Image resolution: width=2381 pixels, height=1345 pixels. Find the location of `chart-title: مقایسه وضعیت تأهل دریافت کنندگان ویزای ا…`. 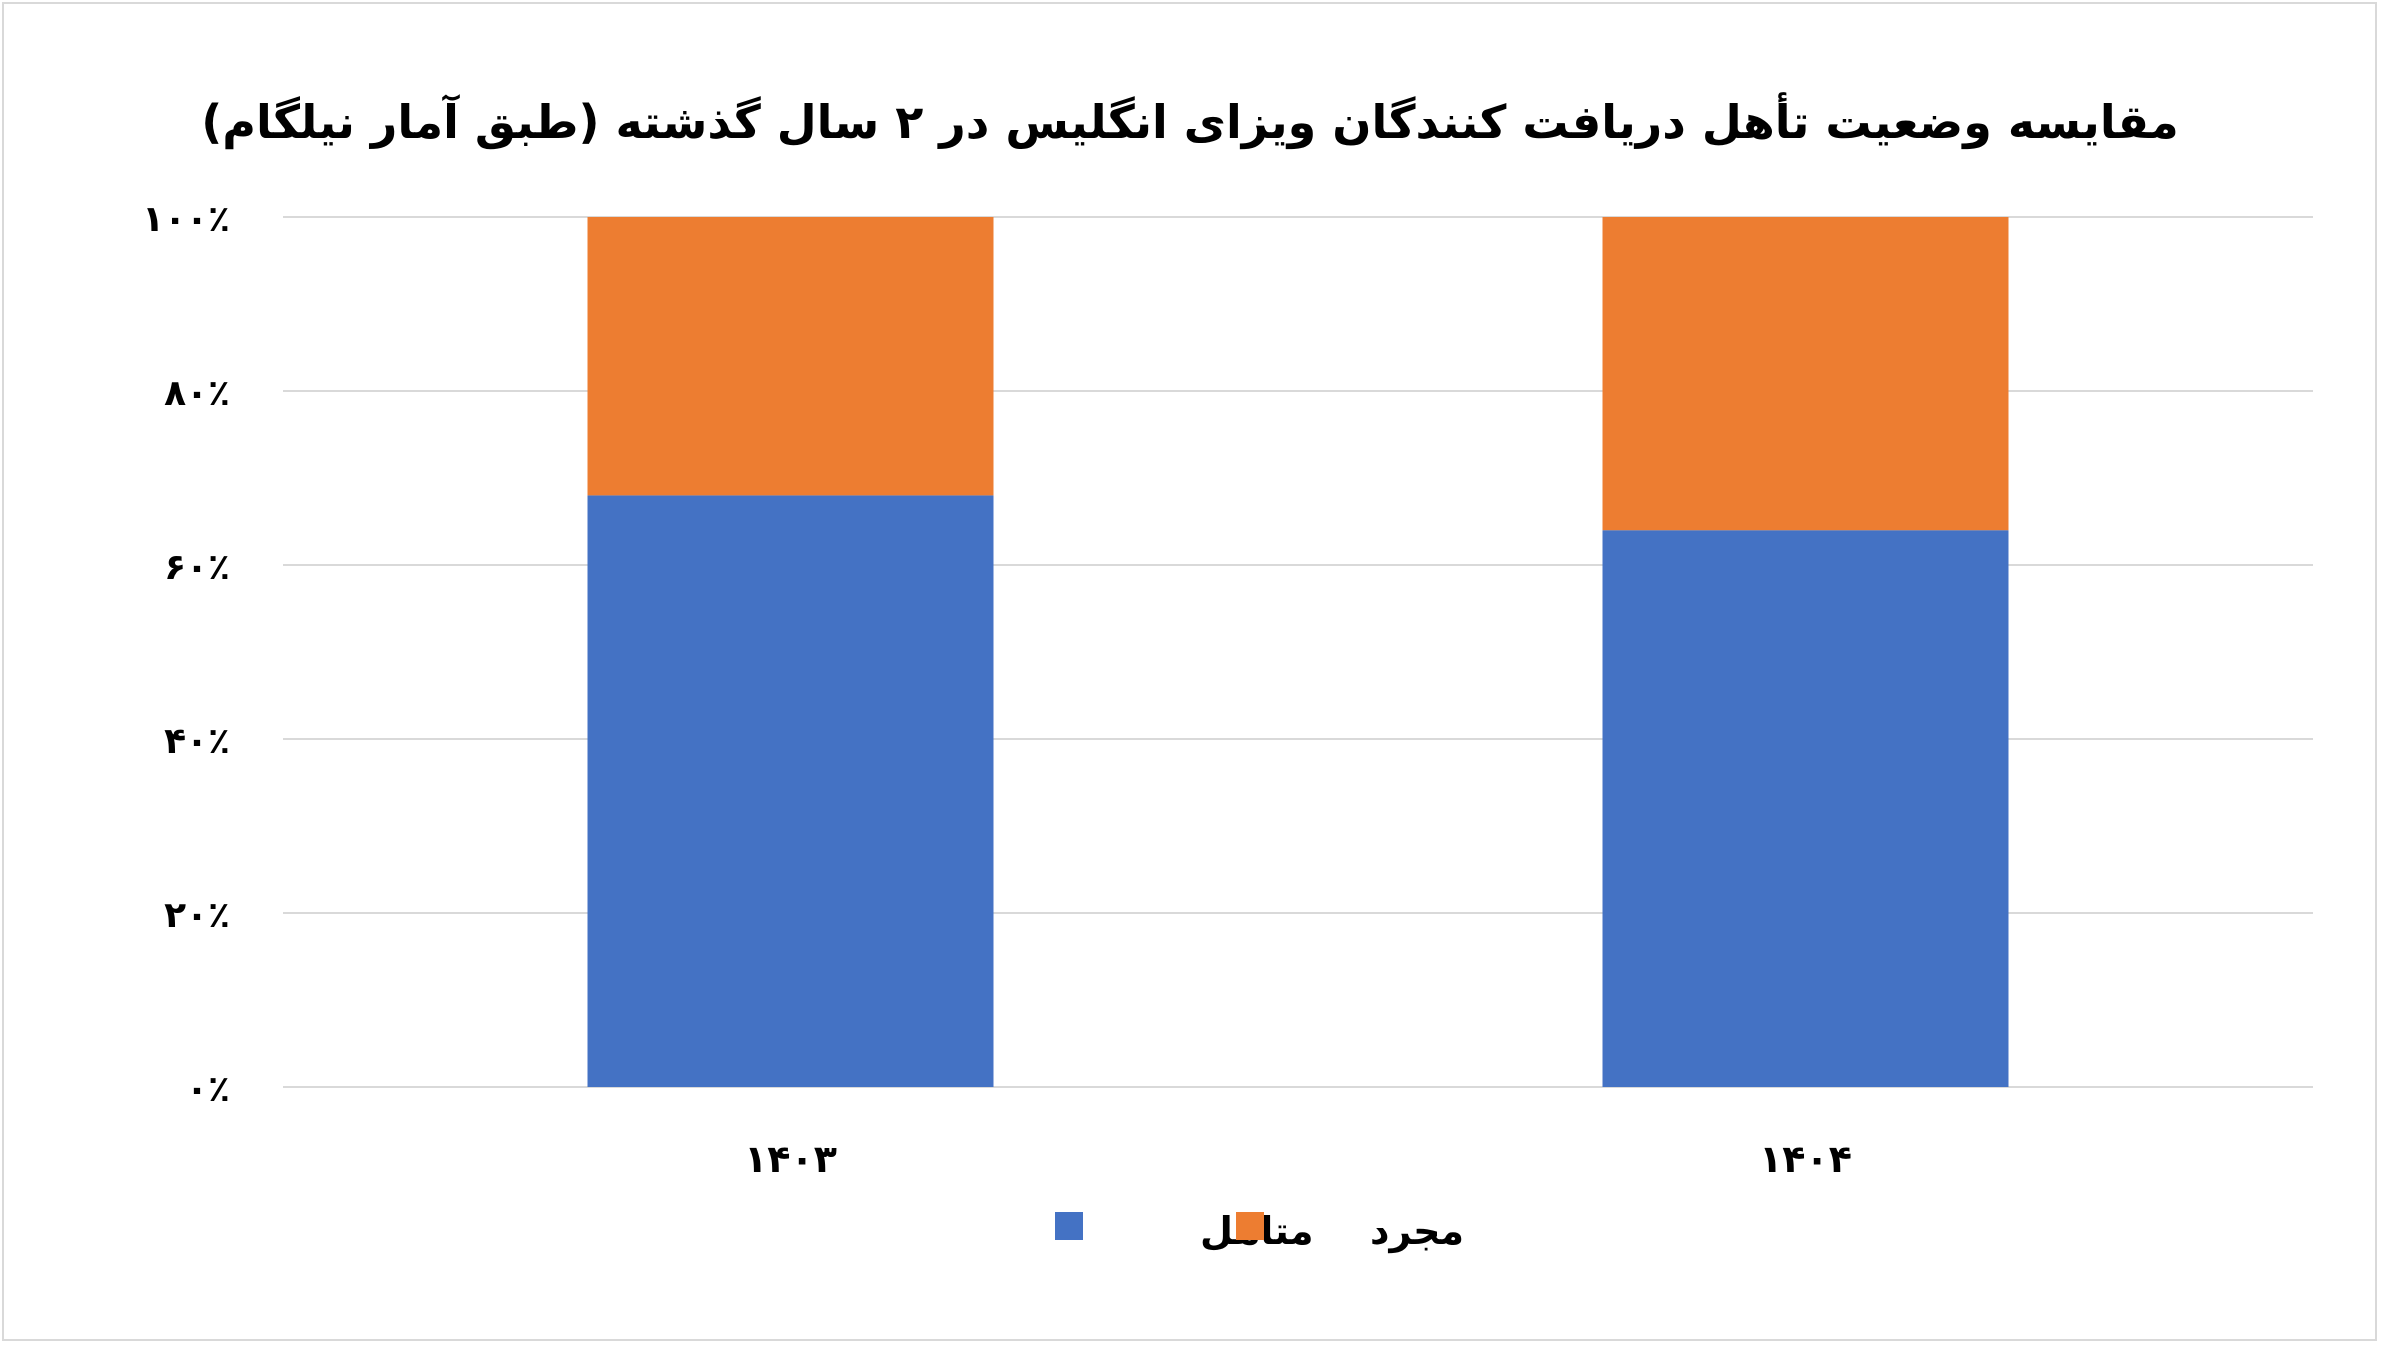

chart-title: مقایسه وضعیت تأهل دریافت کنندگان ویزای ا… is located at coordinates (1189, 120).